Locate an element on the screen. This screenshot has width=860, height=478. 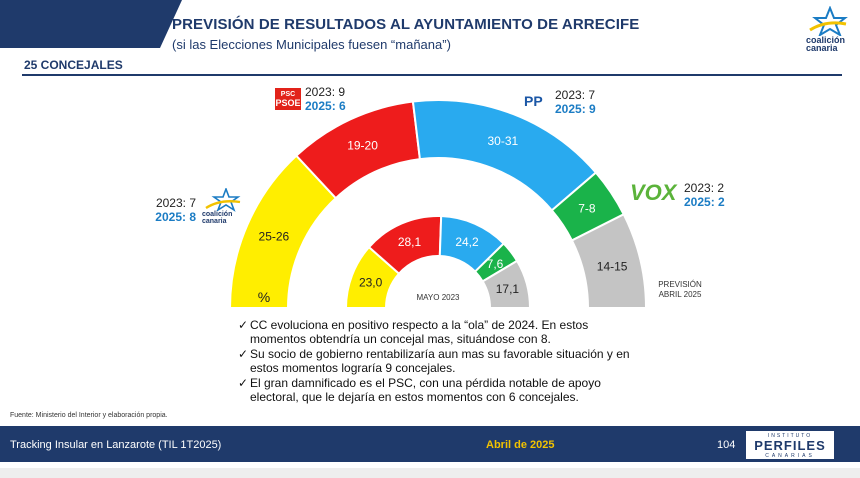
vox-2023: 2023: 2 is located at coordinates (704, 188).